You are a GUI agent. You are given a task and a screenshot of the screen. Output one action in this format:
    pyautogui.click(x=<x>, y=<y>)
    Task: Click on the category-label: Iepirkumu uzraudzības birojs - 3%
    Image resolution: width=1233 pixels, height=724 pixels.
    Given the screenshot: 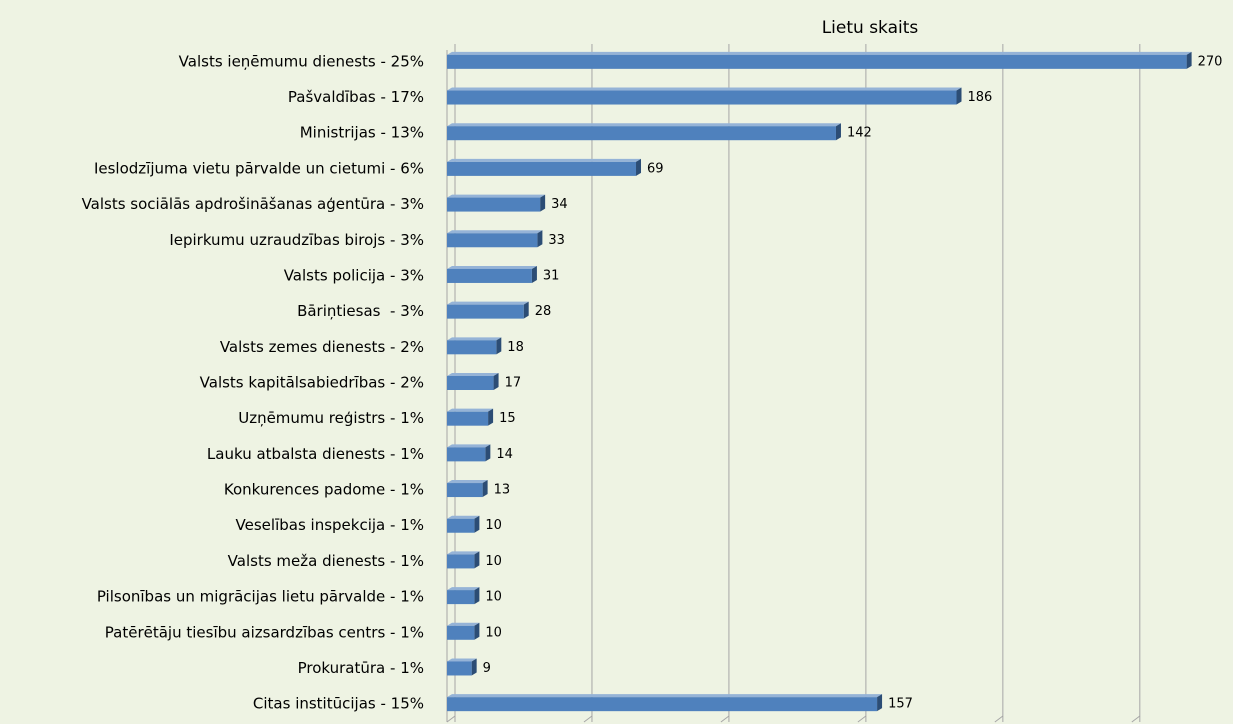 What is the action you would take?
    pyautogui.click(x=296, y=240)
    